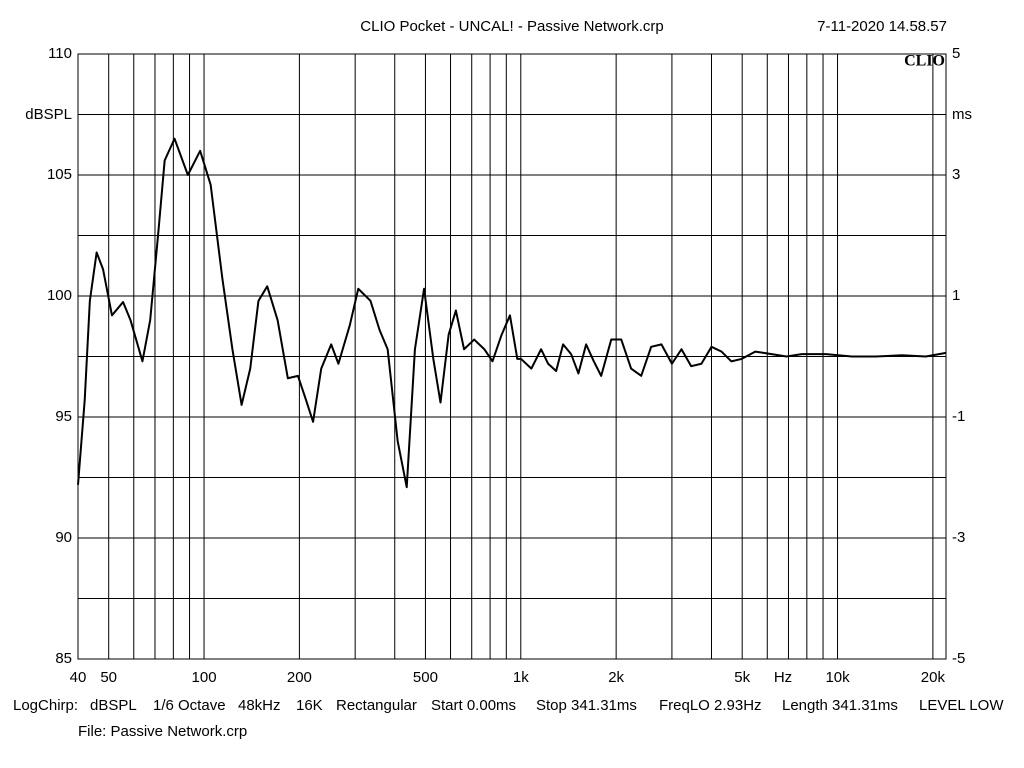 The width and height of the screenshot is (1024, 768). What do you see at coordinates (59, 295) in the screenshot?
I see `y-tick-label: 100` at bounding box center [59, 295].